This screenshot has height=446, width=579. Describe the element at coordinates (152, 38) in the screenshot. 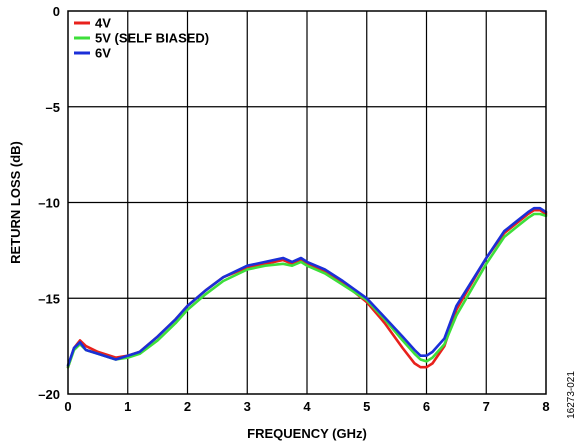

I see `legend-label: 5V (SELF BIASED)` at that location.